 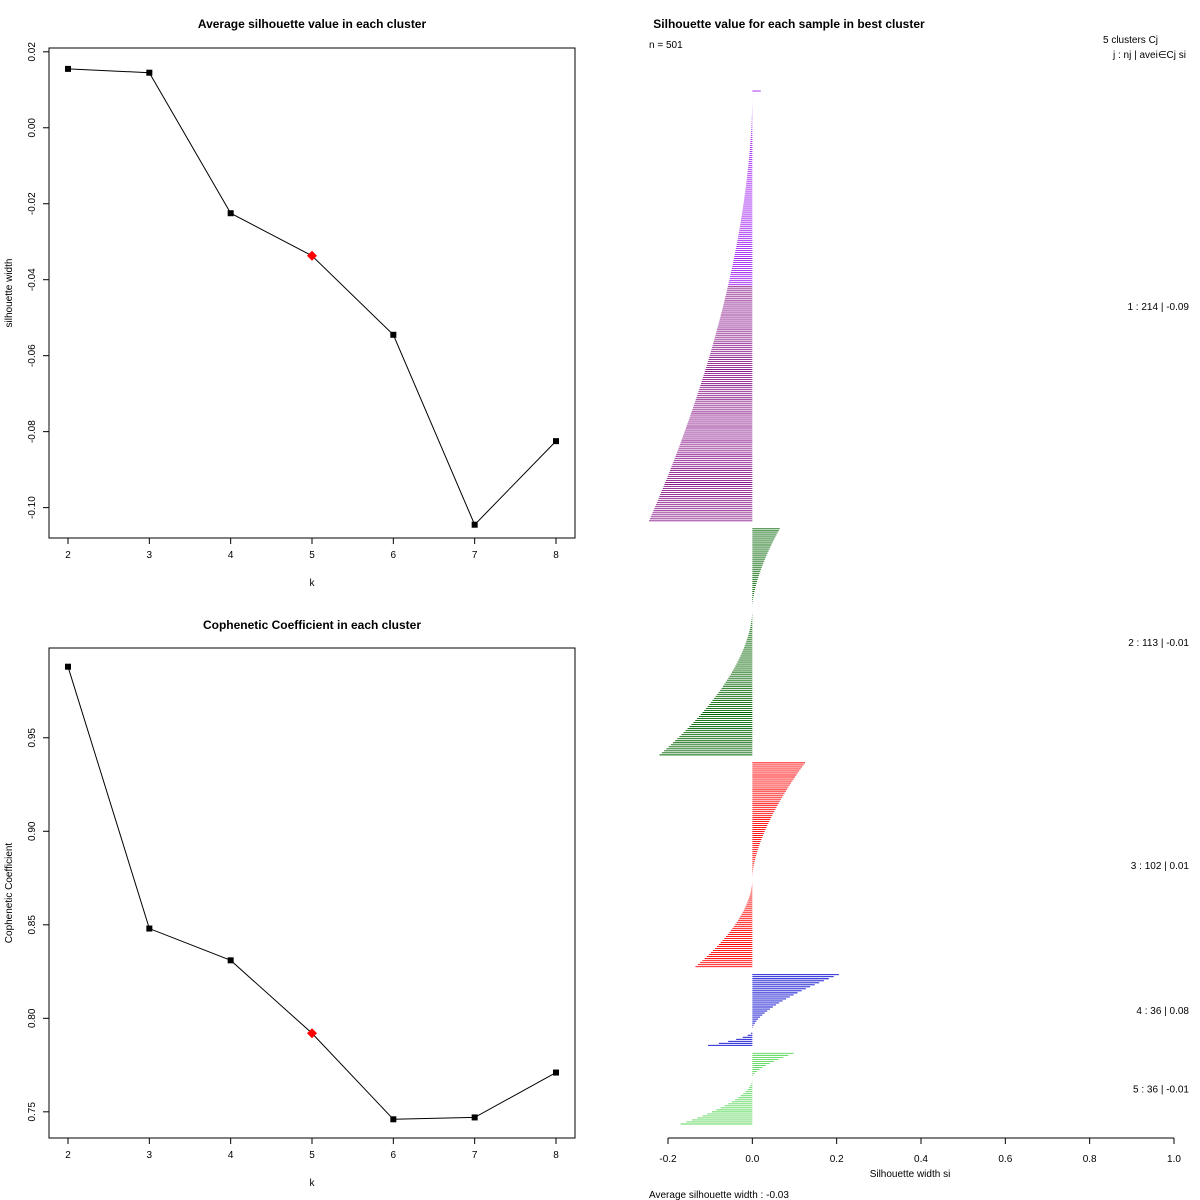 I want to click on x-tick-label: 0.6, so click(x=1005, y=1159).